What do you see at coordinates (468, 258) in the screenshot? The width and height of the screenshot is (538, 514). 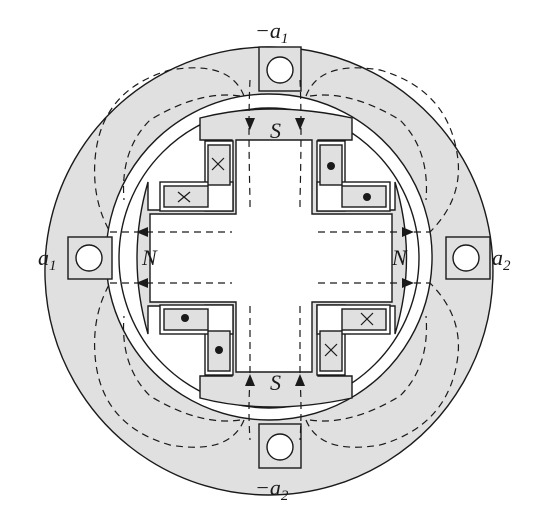 I see `brush-holder-right` at bounding box center [468, 258].